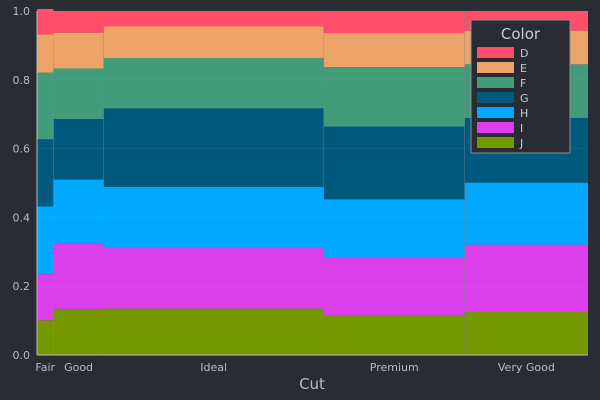  Describe the element at coordinates (213, 147) in the screenshot. I see `bar-segment-ideal-g` at that location.